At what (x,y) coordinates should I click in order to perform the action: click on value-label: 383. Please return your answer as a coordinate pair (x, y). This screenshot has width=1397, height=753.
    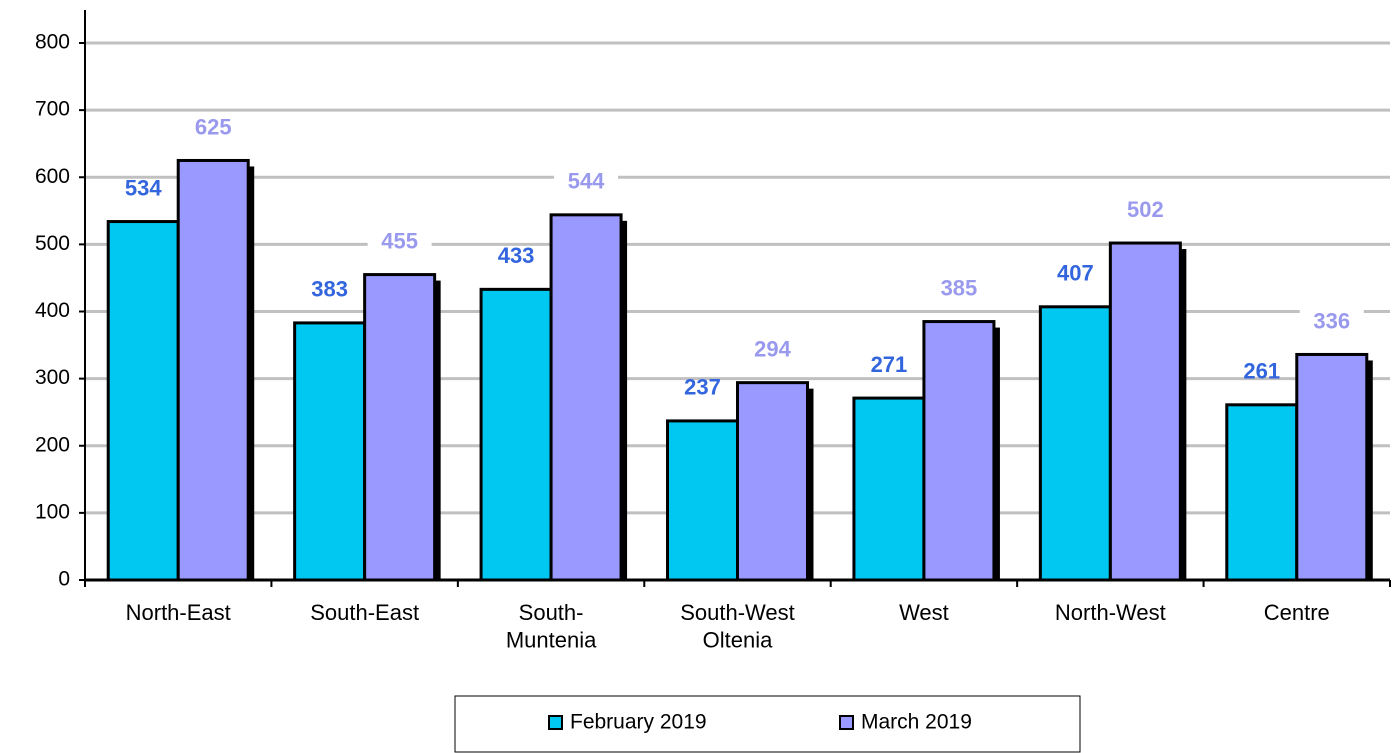
    Looking at the image, I should click on (329, 289).